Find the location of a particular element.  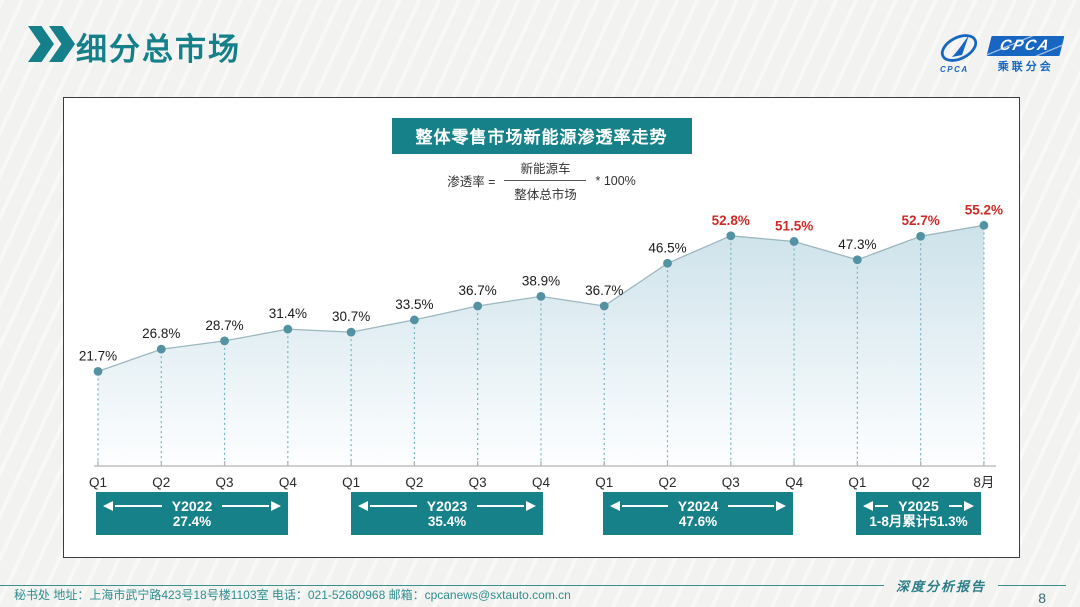

year-value: 47.6% is located at coordinates (698, 521).